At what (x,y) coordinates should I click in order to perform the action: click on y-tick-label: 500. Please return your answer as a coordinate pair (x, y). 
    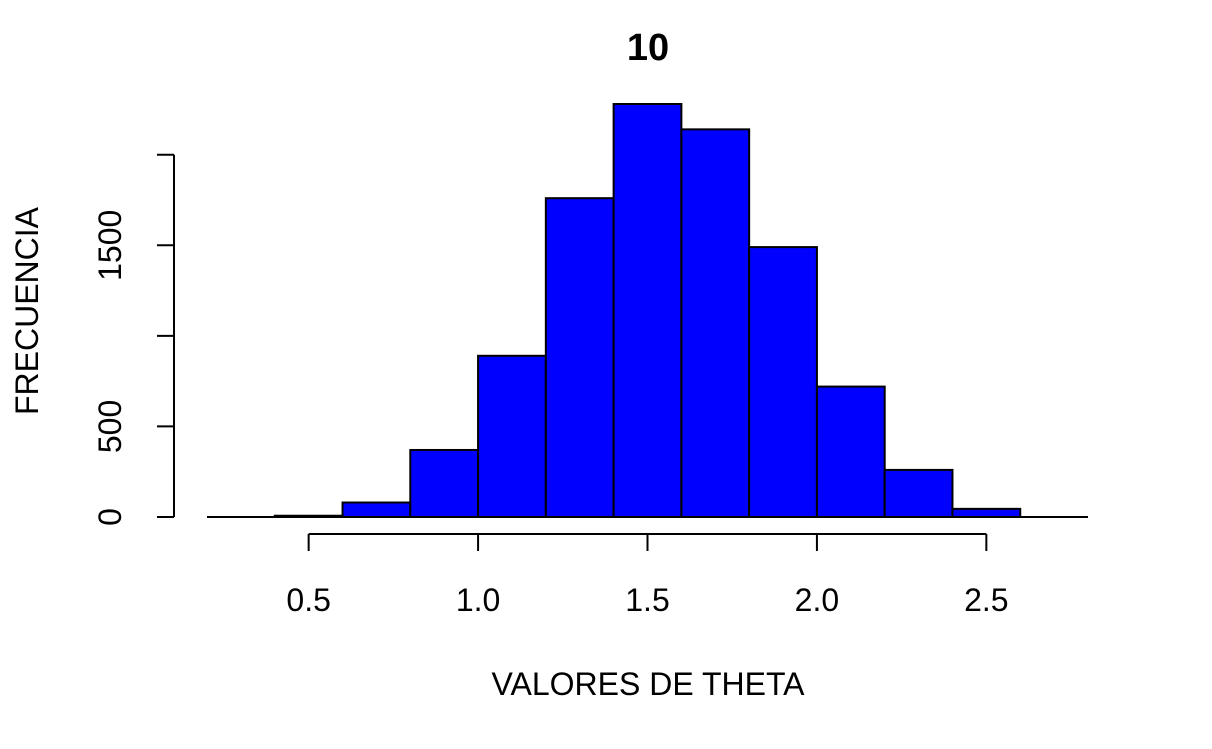
    Looking at the image, I should click on (110, 426).